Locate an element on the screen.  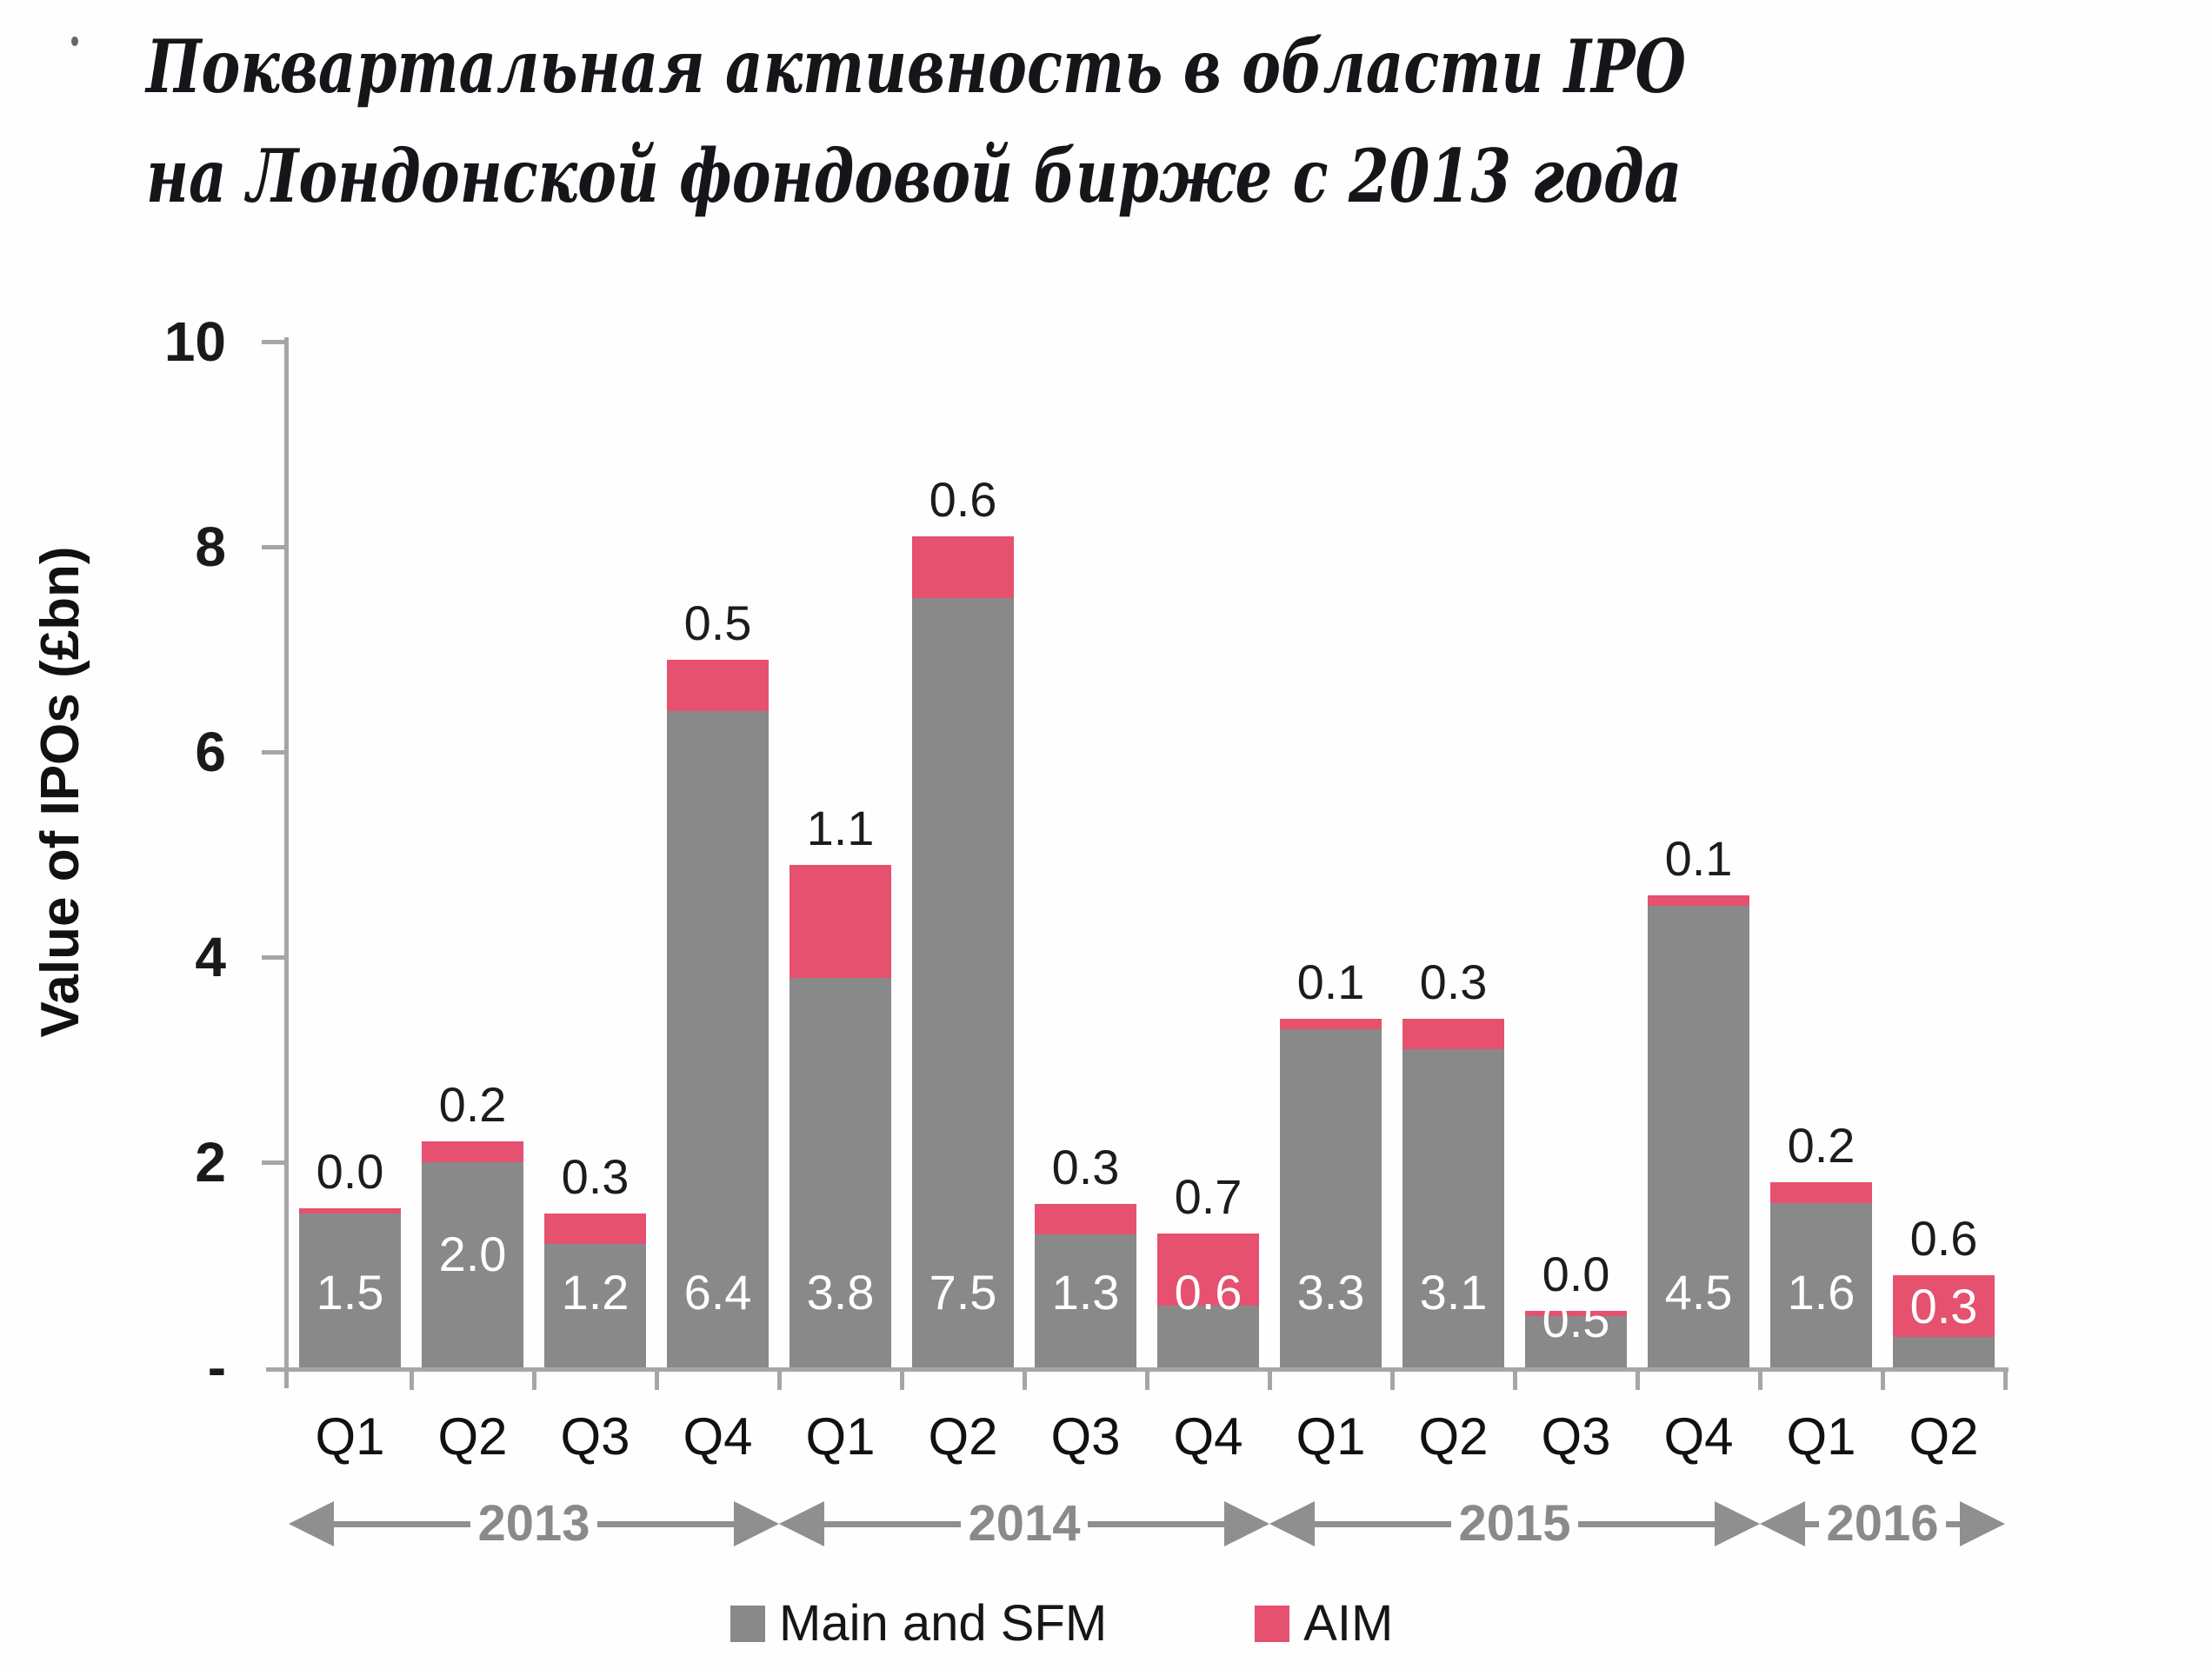
bar-main-value-label: 0.5 is located at coordinates (1576, 1320).